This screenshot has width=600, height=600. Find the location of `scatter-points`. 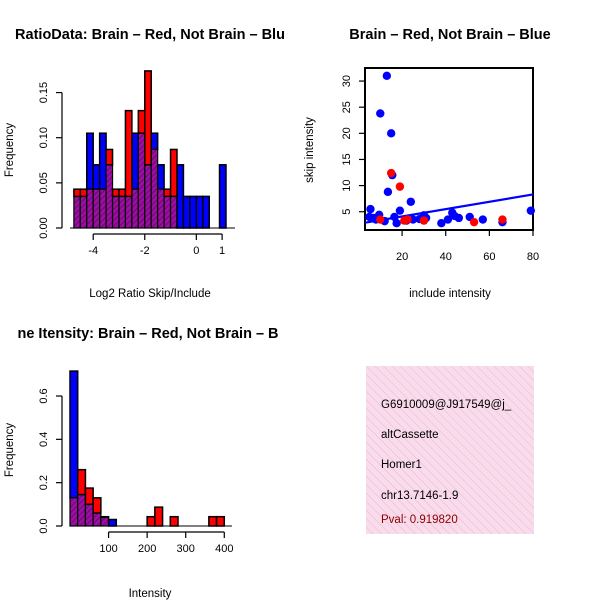

scatter-points is located at coordinates (450, 149).